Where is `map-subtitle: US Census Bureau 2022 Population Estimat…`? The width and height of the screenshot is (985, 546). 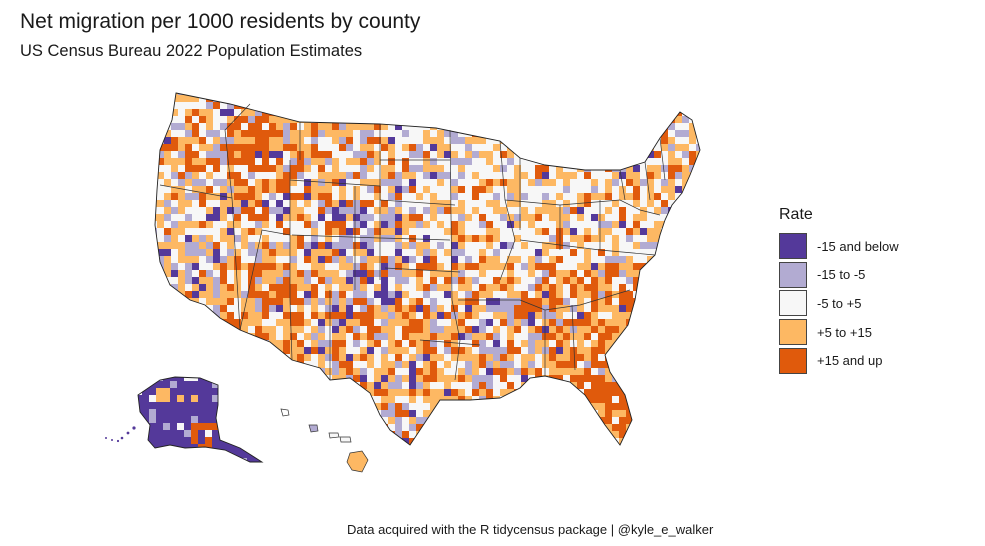
map-subtitle: US Census Bureau 2022 Population Estimat… is located at coordinates (191, 51).